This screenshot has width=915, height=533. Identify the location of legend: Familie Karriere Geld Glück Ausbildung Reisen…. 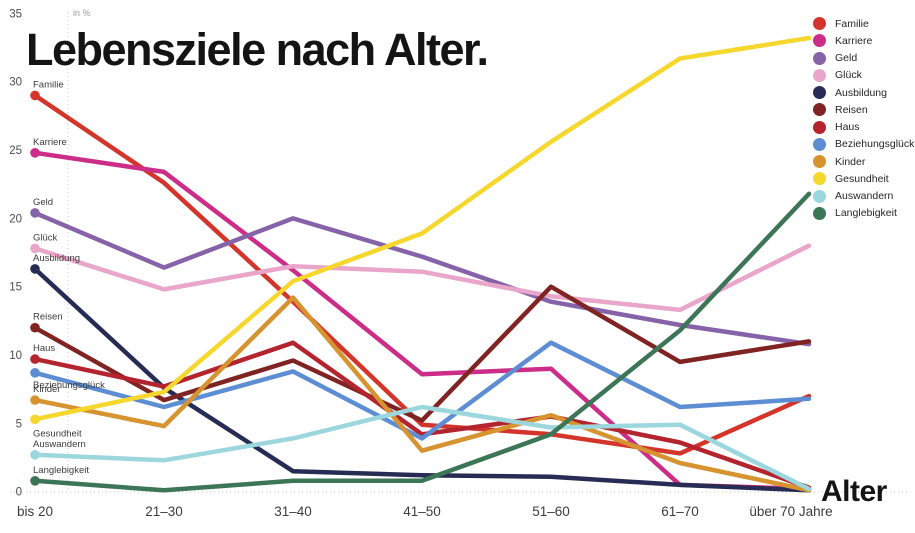
(863, 118).